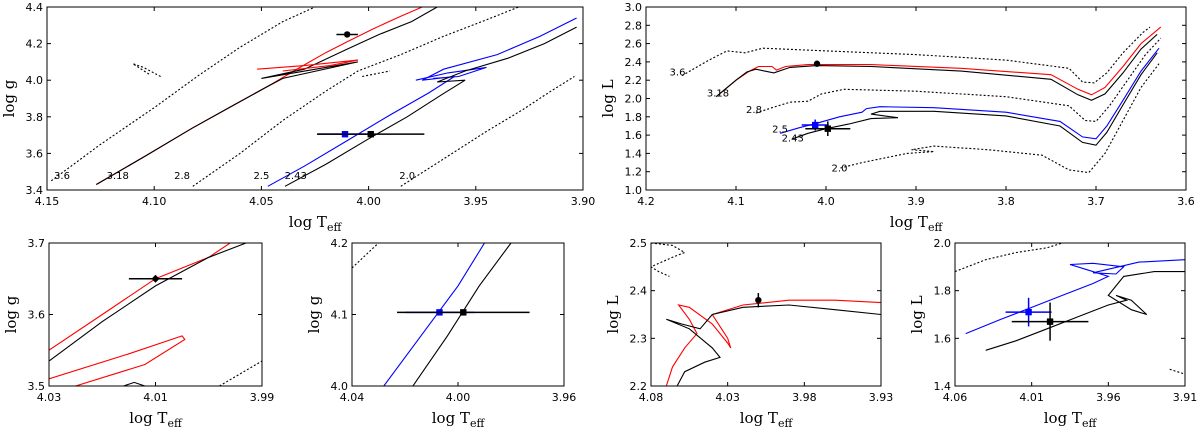  What do you see at coordinates (943, 243) in the screenshot?
I see `y-tick-label: 2.0` at bounding box center [943, 243].